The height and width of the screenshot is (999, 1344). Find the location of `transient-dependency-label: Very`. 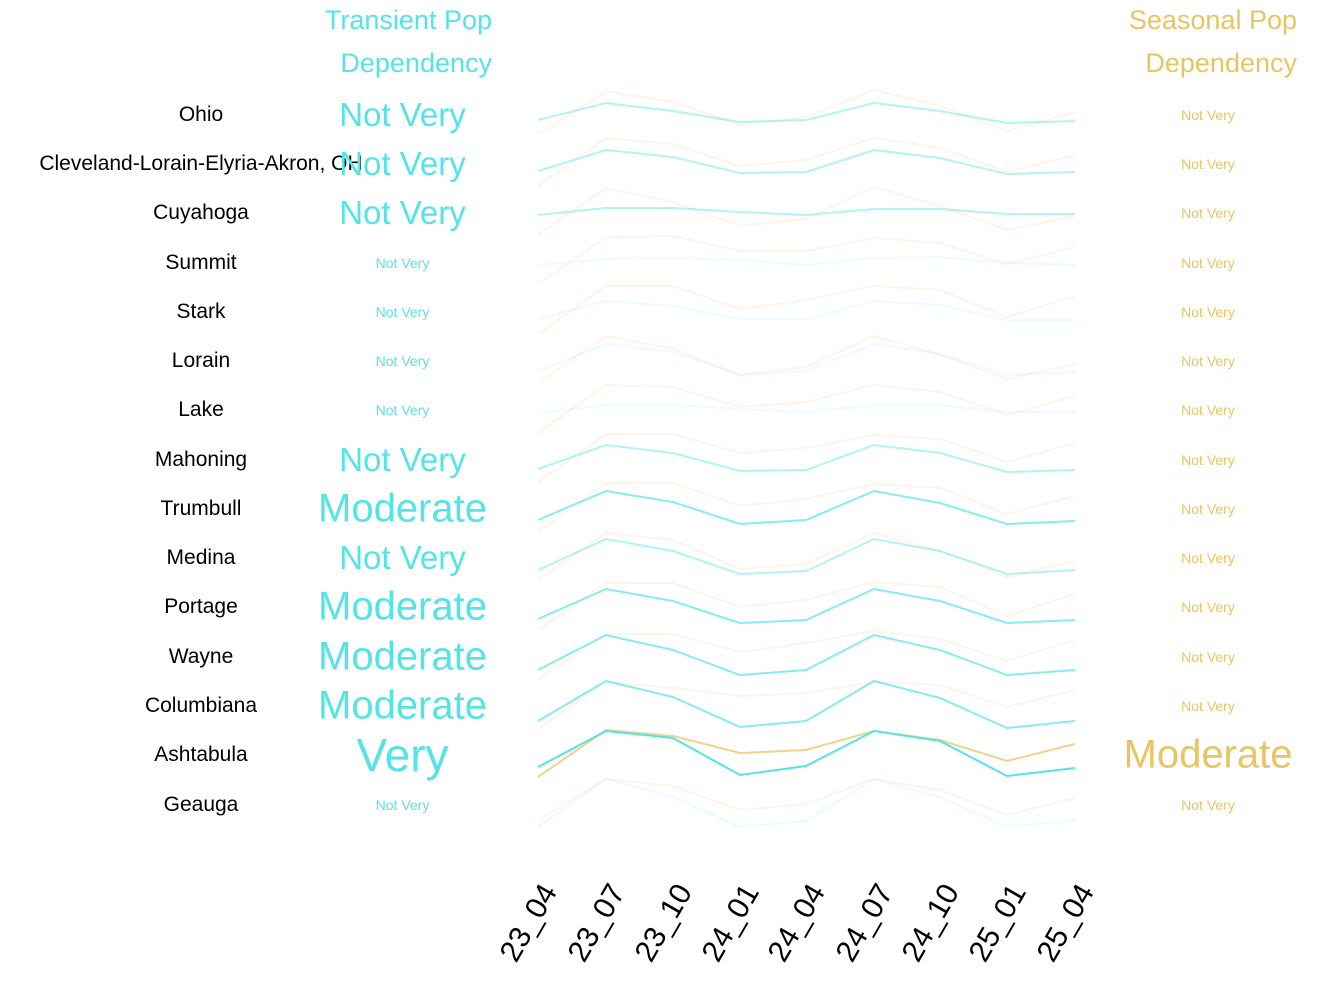

transient-dependency-label: Very is located at coordinates (402, 755).